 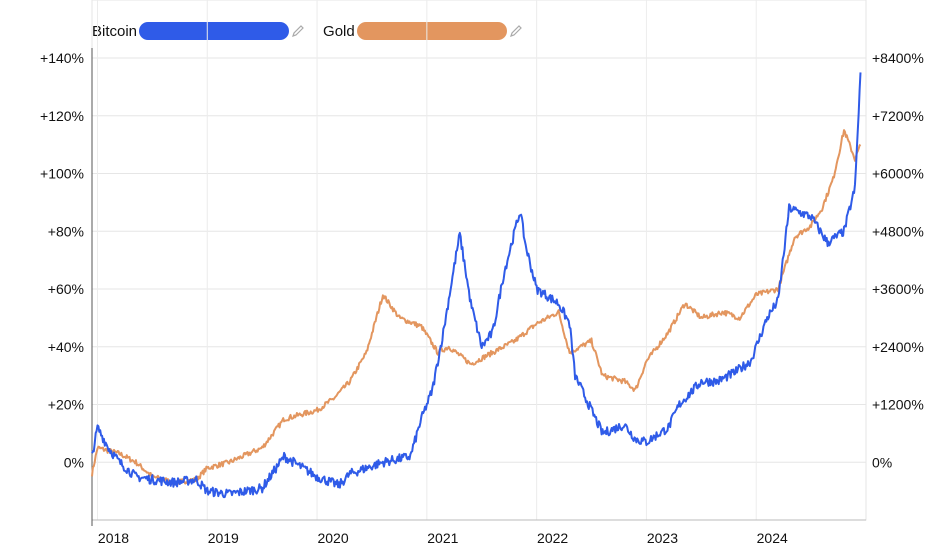 What do you see at coordinates (898, 347) in the screenshot?
I see `y-right-tick-label: +2400%` at bounding box center [898, 347].